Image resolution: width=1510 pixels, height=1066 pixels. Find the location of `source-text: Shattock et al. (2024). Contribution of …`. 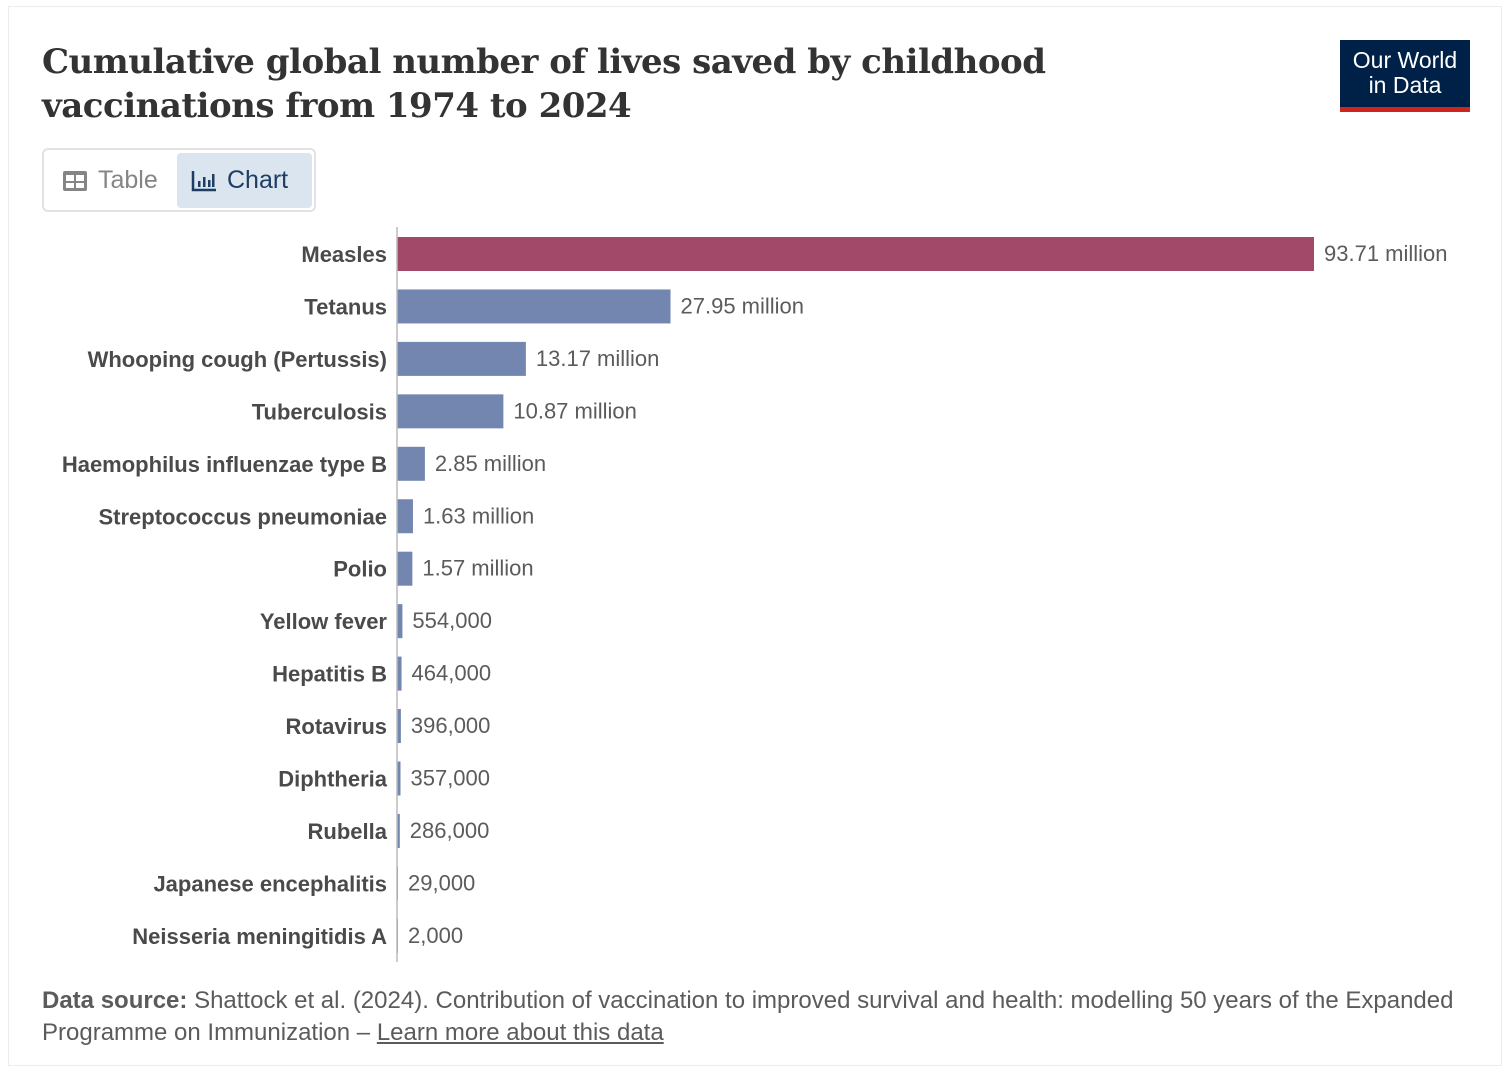

source-text: Shattock et al. (2024). Contribution of … is located at coordinates (748, 1016).